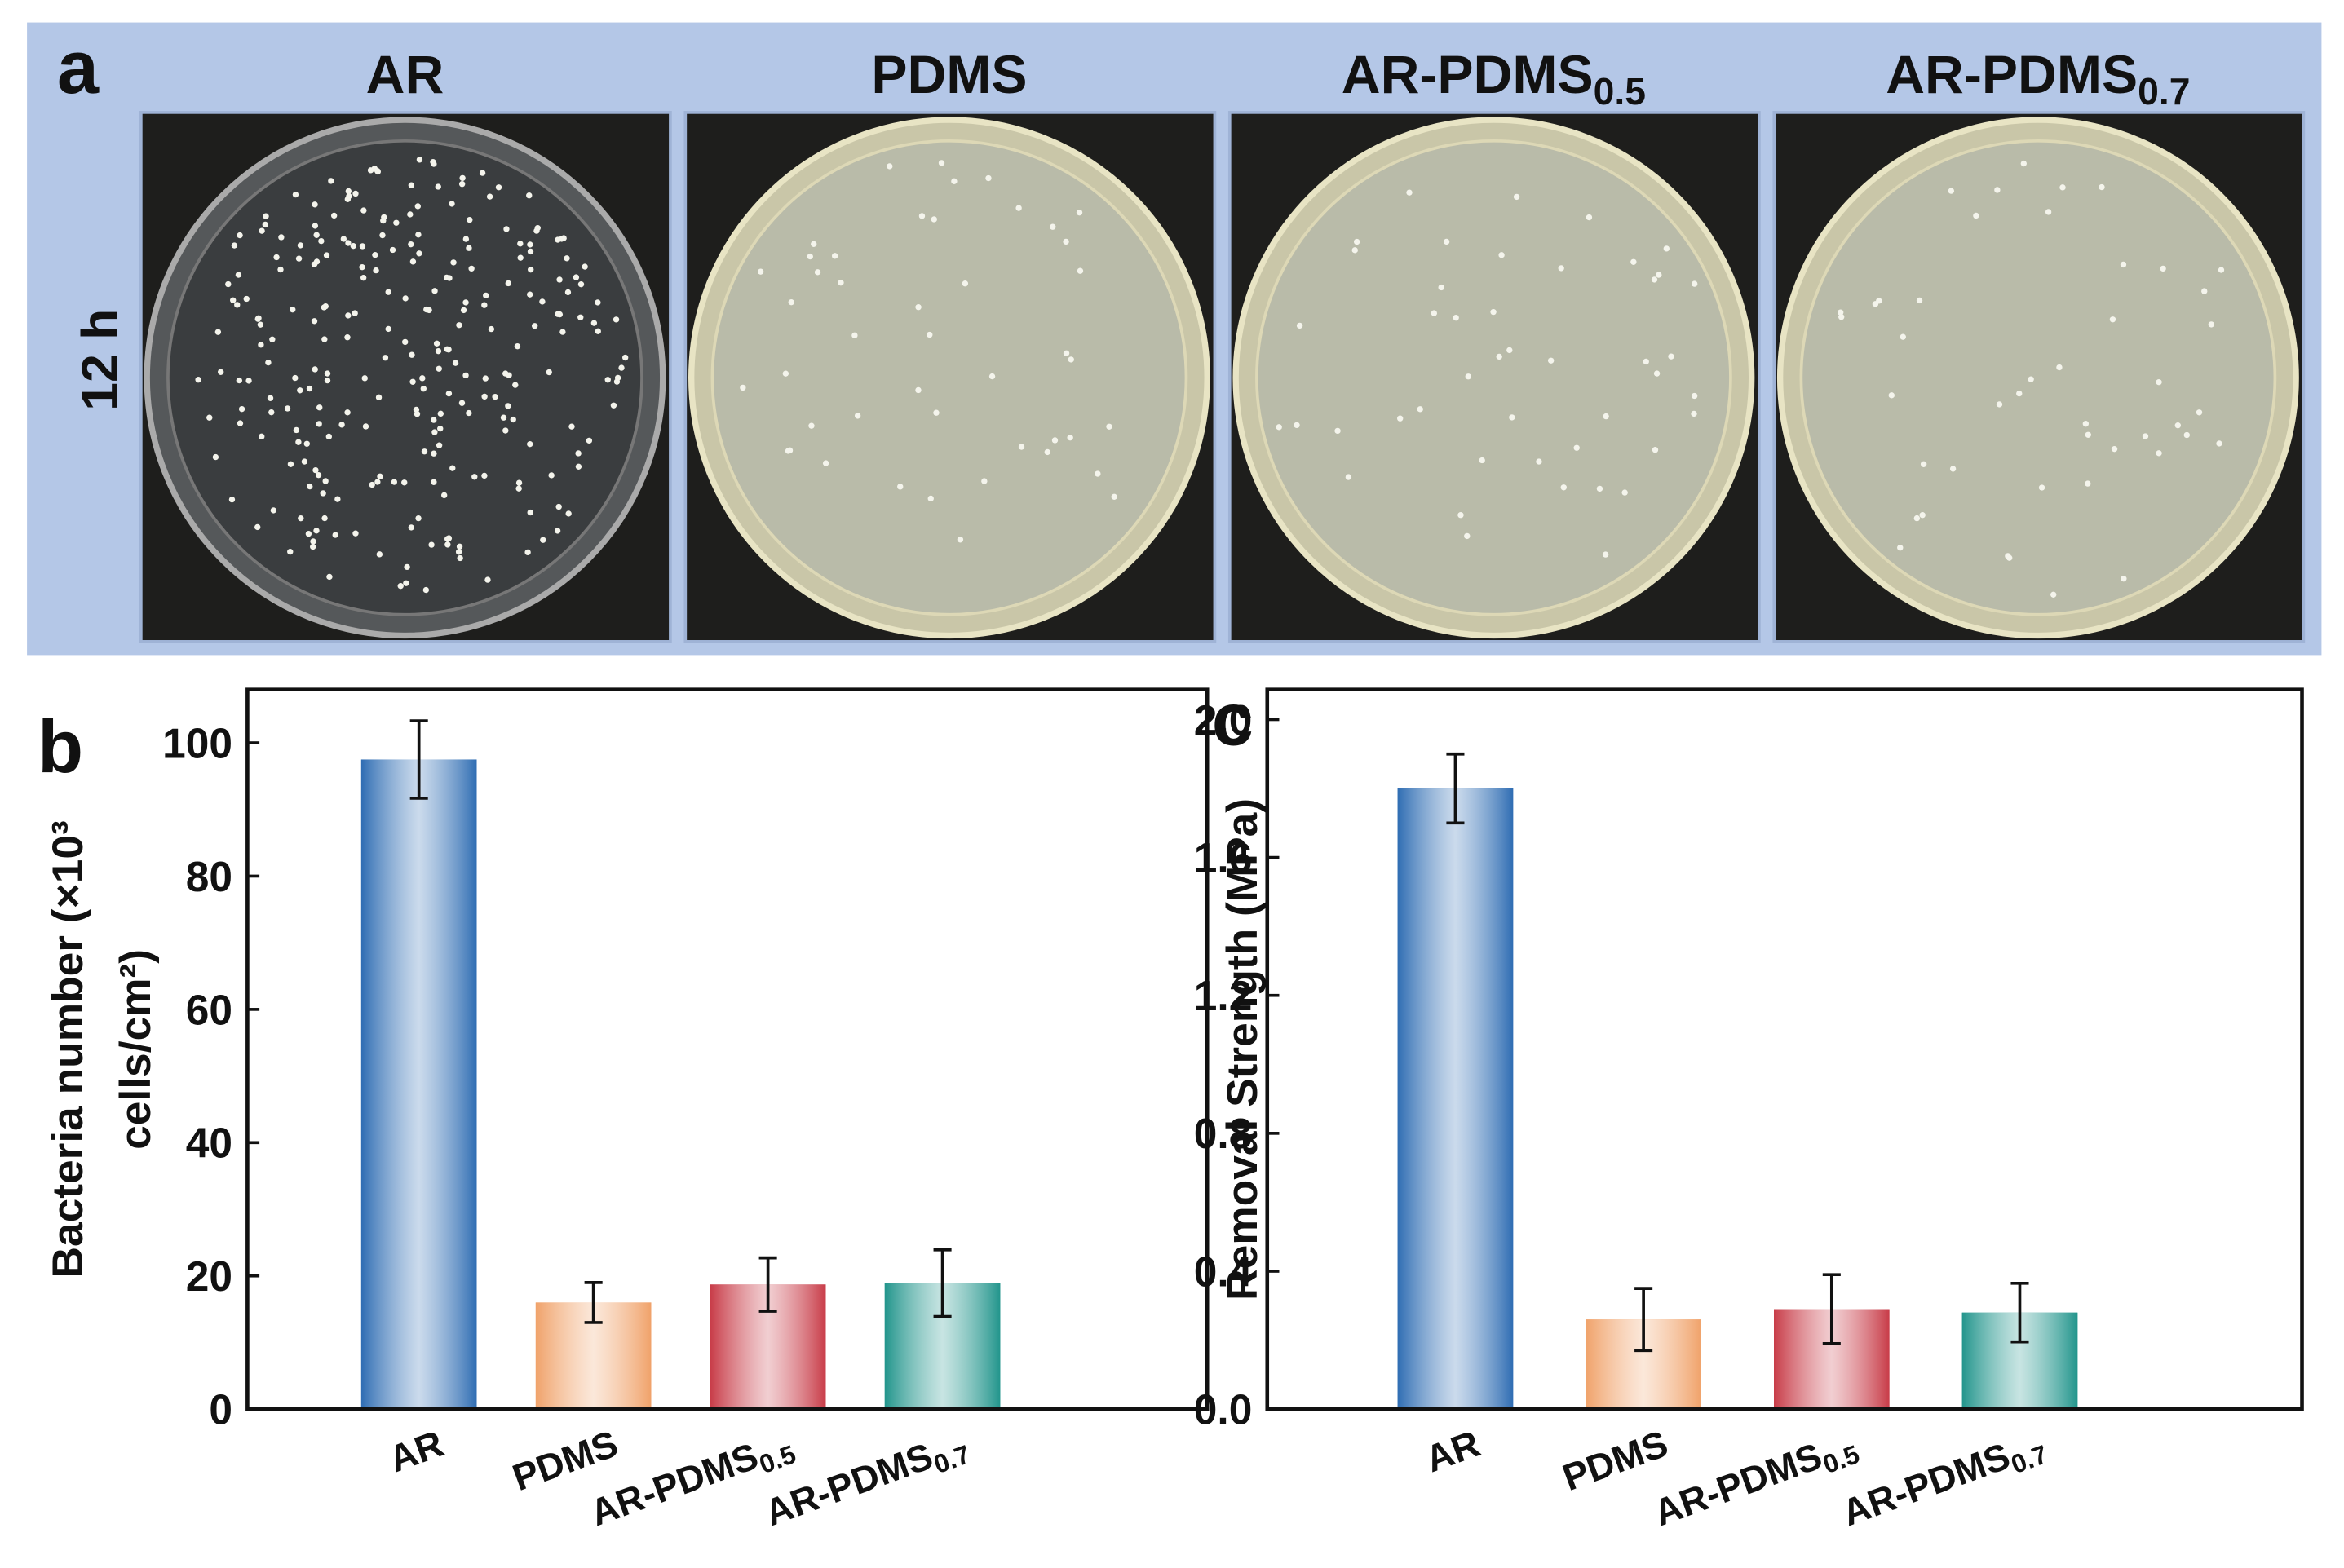  What do you see at coordinates (867, 1480) in the screenshot?
I see `x-tick-label: AR-PDMS0.7` at bounding box center [867, 1480].